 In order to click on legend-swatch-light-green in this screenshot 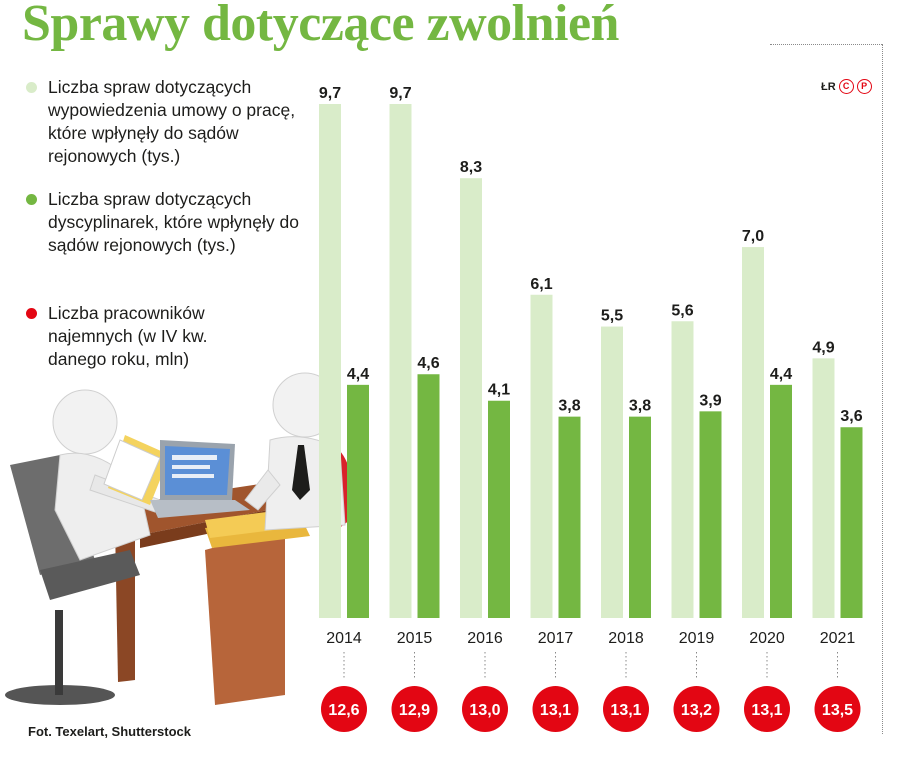, I will do `click(31, 87)`.